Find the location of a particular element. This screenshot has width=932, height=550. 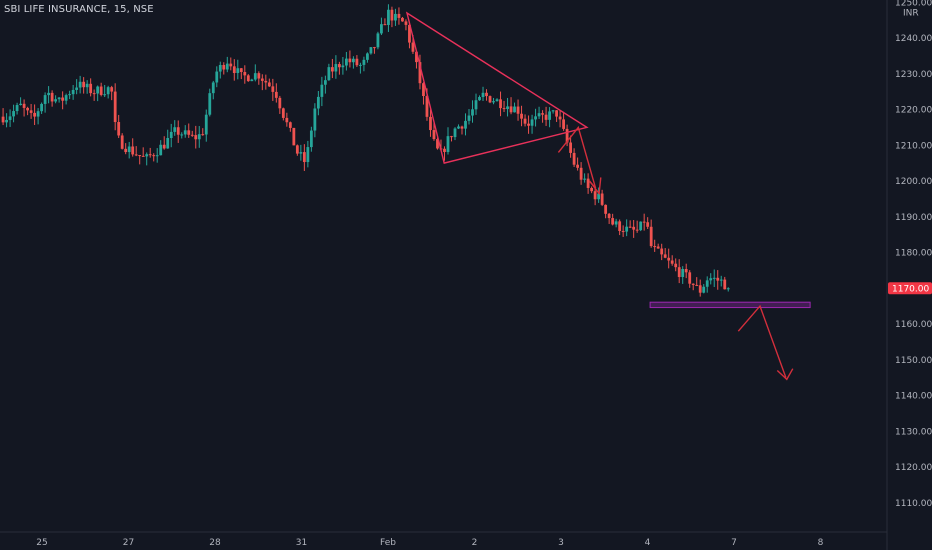

x-tick-label-9: 8 is located at coordinates (821, 543).